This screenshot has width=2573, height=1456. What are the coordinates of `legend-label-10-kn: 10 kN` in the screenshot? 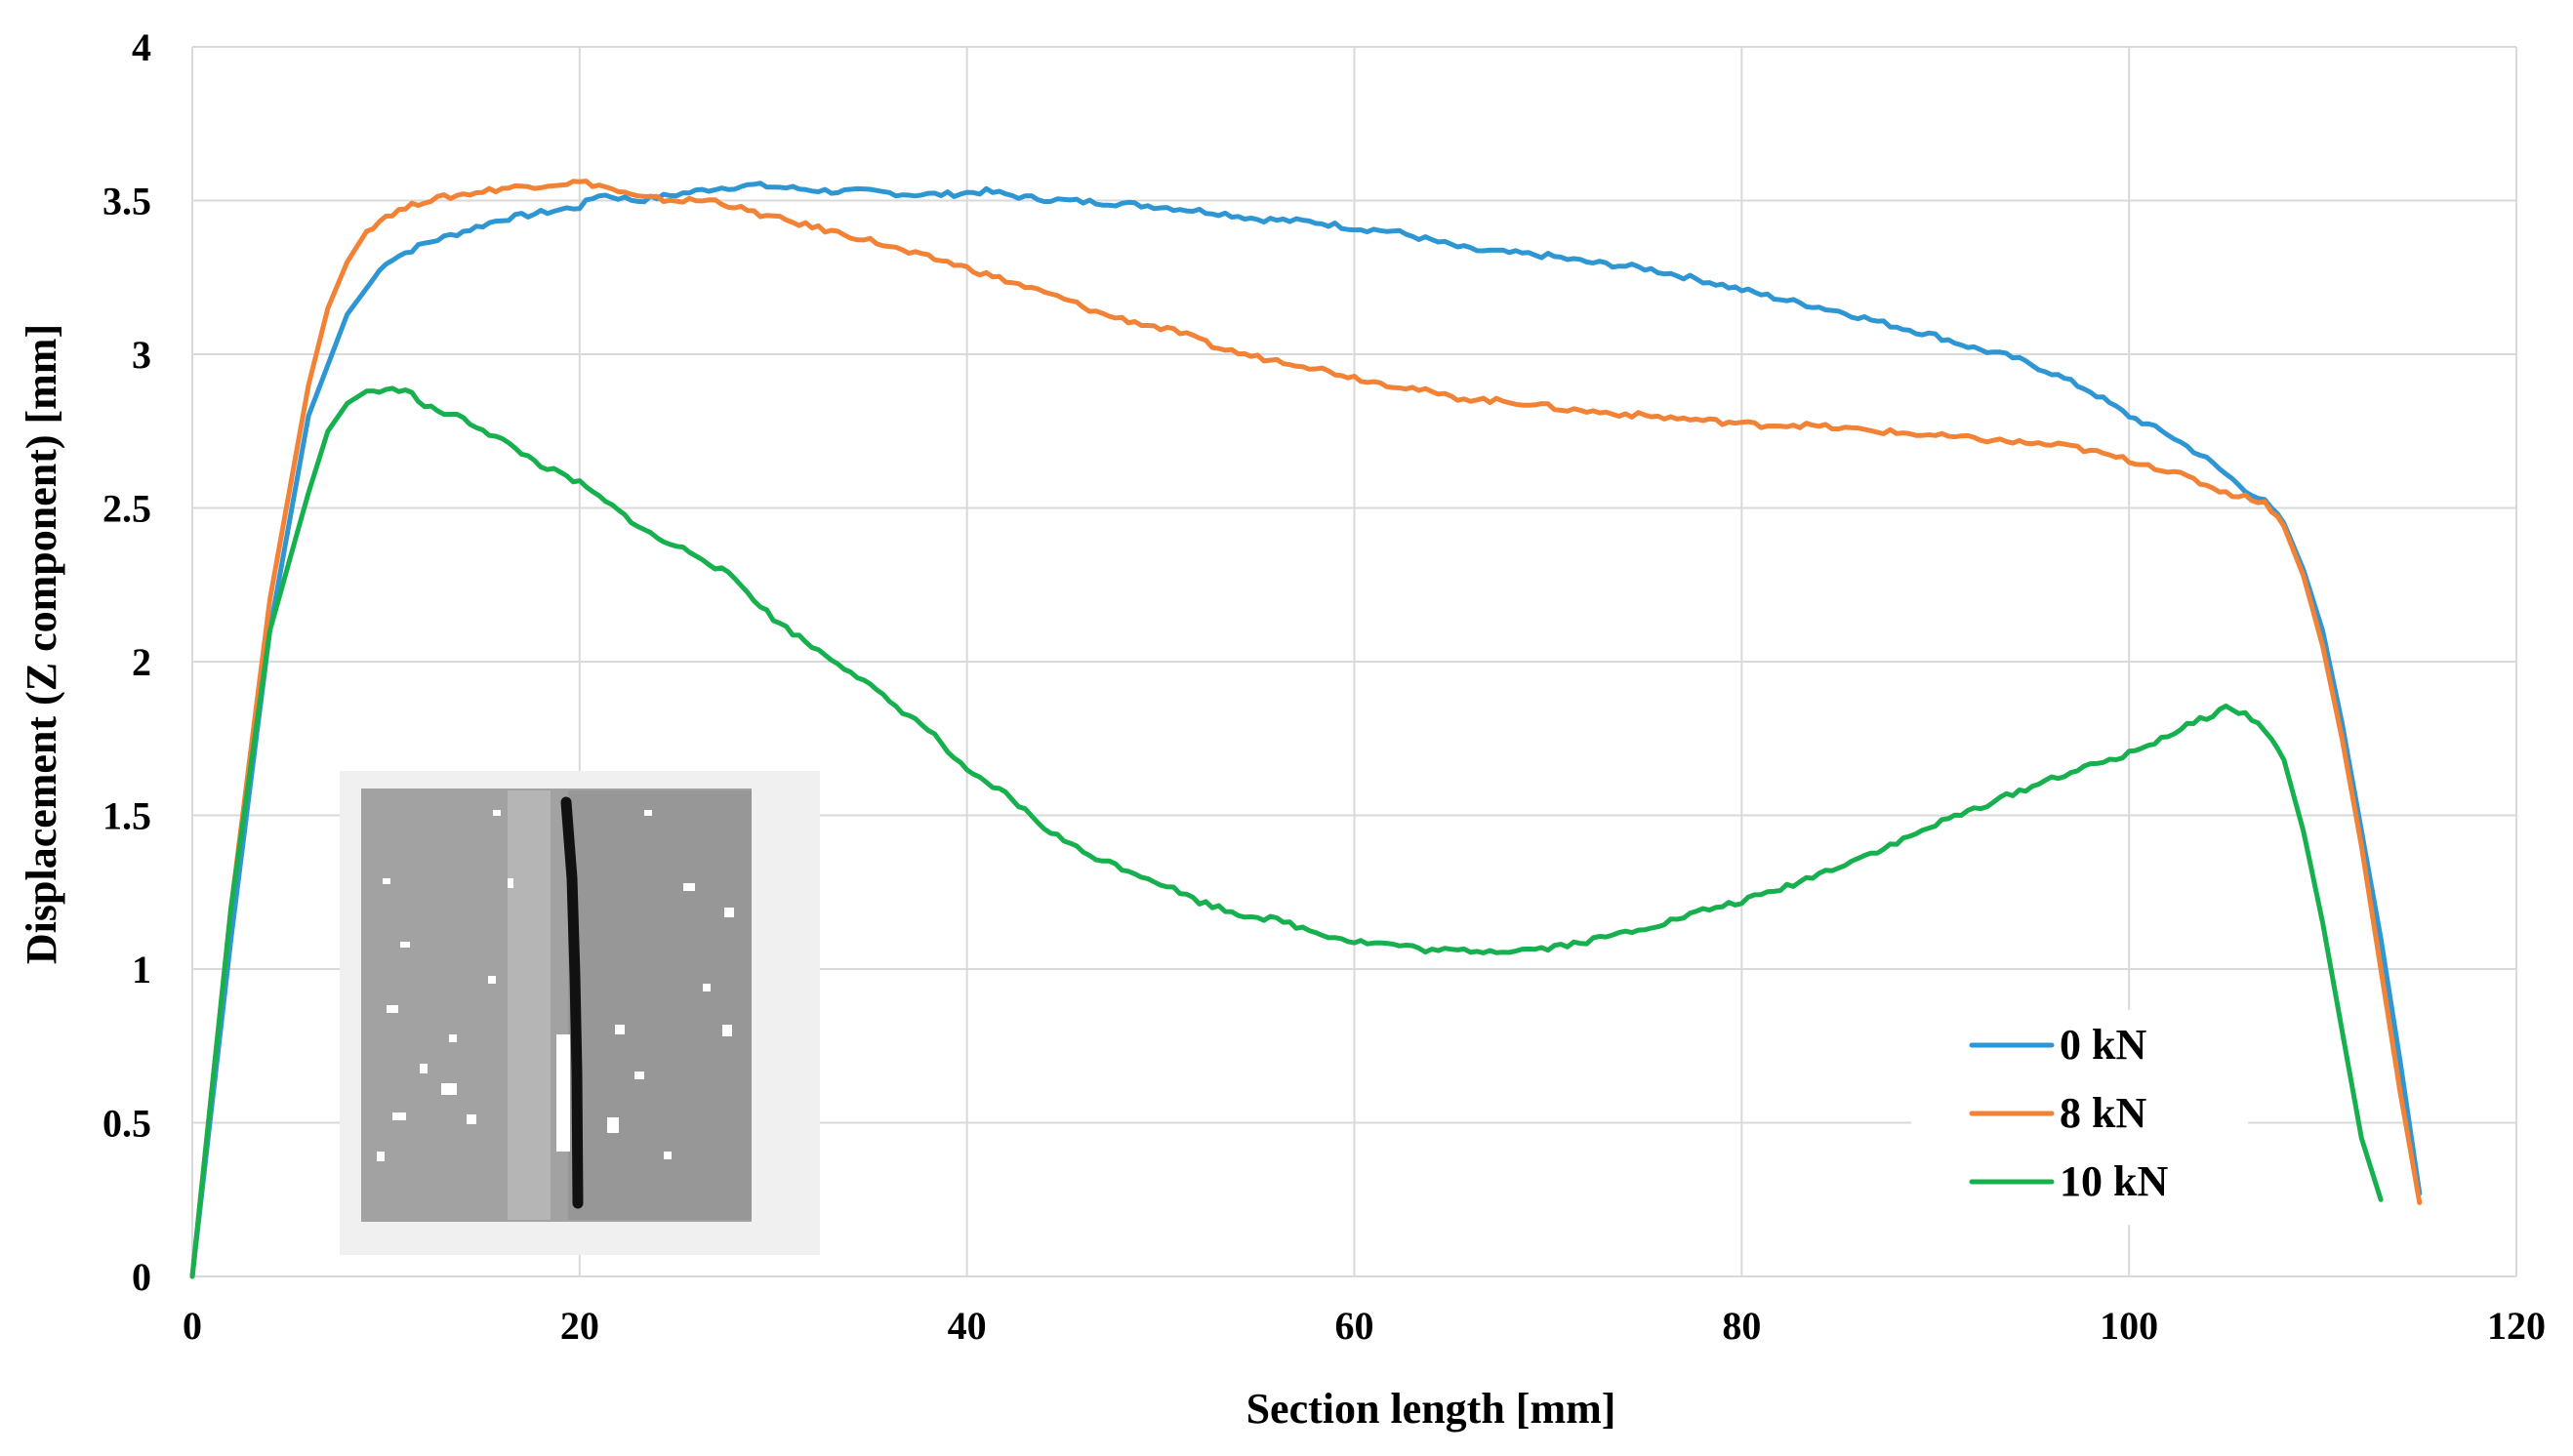 It's located at (2114, 1181).